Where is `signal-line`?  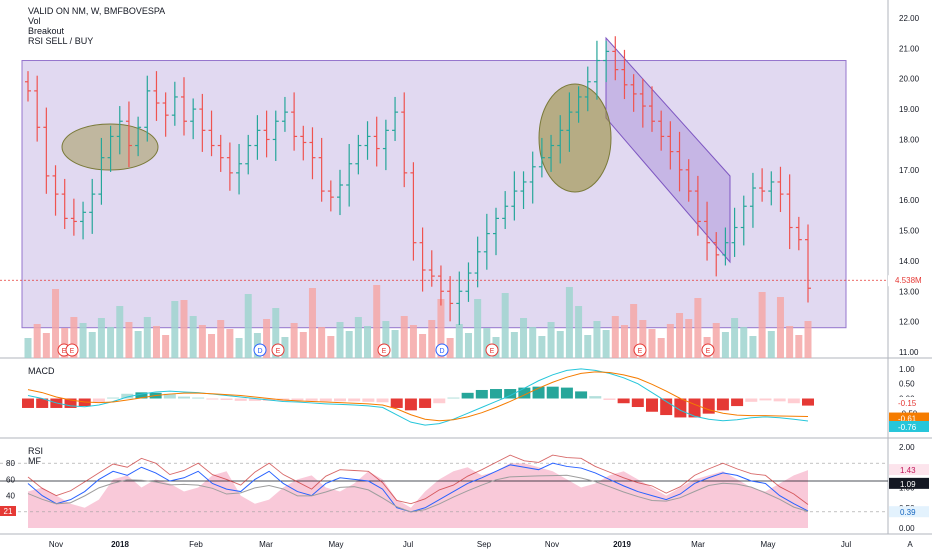 signal-line is located at coordinates (418, 396).